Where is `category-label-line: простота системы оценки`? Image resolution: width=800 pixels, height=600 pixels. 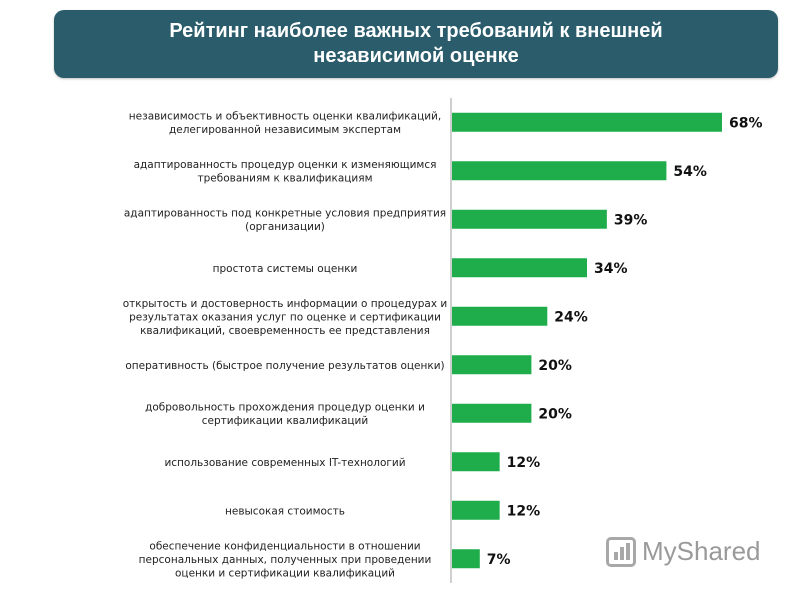 category-label-line: простота системы оценки is located at coordinates (285, 269).